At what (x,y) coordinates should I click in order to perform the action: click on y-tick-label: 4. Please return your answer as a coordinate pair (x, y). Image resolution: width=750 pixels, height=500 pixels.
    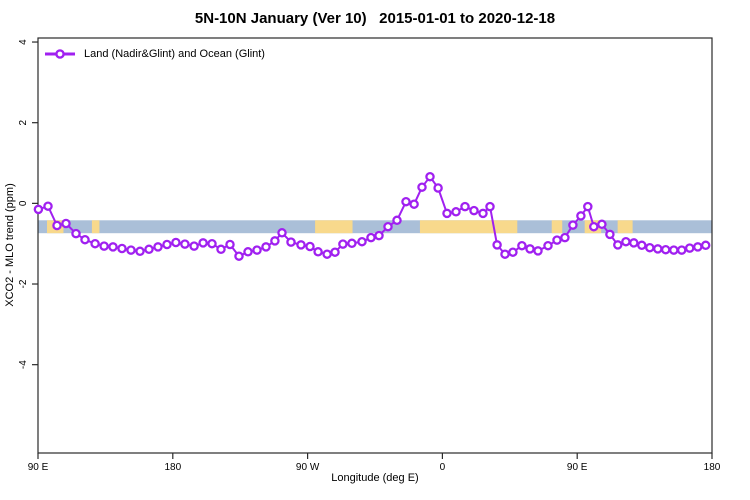
    Looking at the image, I should click on (23, 42).